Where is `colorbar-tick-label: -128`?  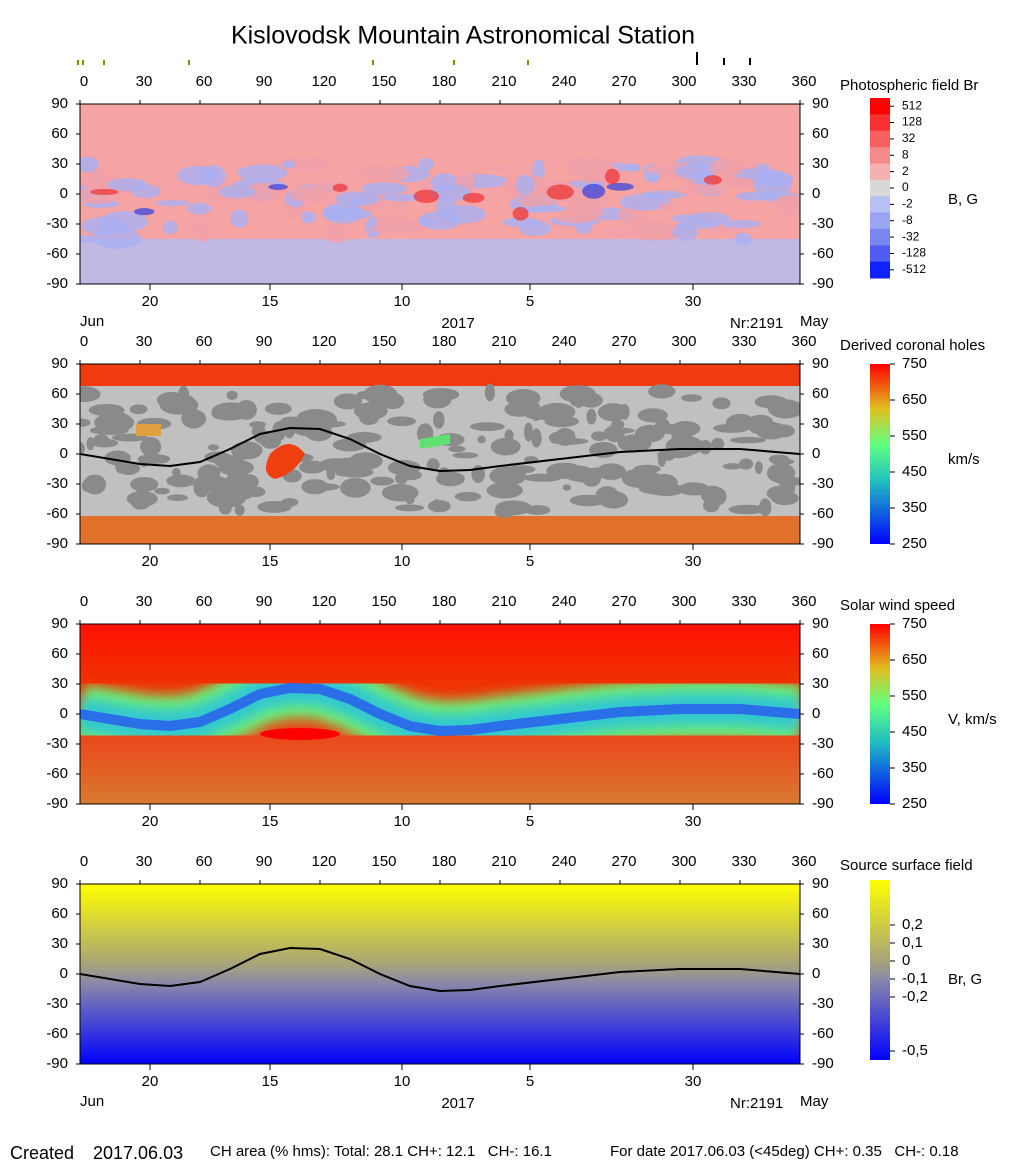 colorbar-tick-label: -128 is located at coordinates (914, 253).